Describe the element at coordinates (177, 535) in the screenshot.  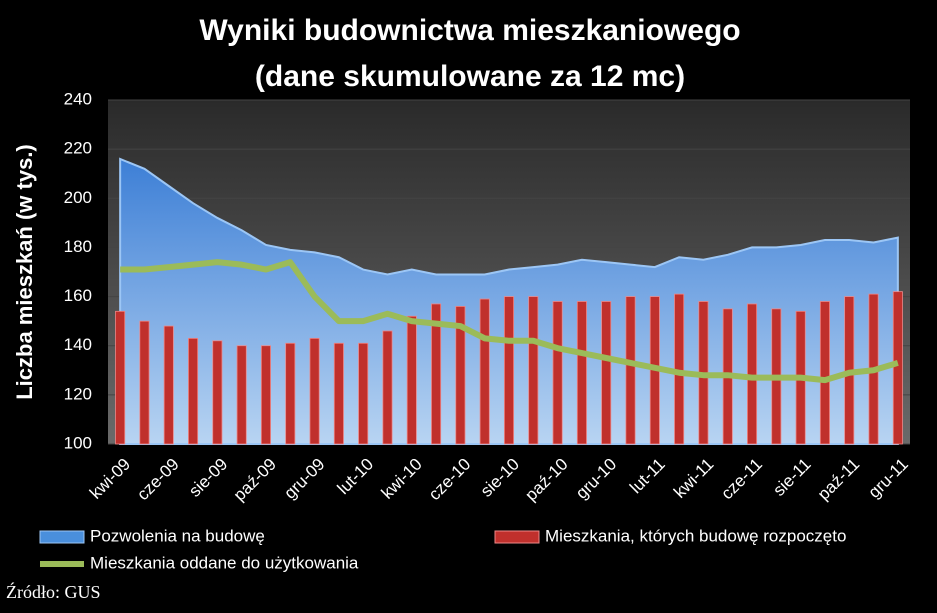
I see `legend-label: Pozwolenia na budowę` at that location.